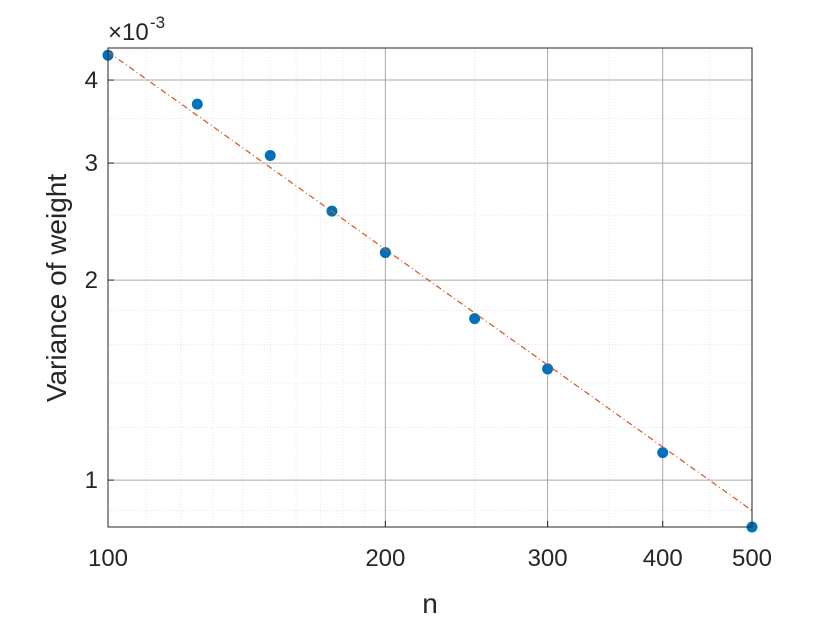  I want to click on x-tick-label: 100, so click(108, 558).